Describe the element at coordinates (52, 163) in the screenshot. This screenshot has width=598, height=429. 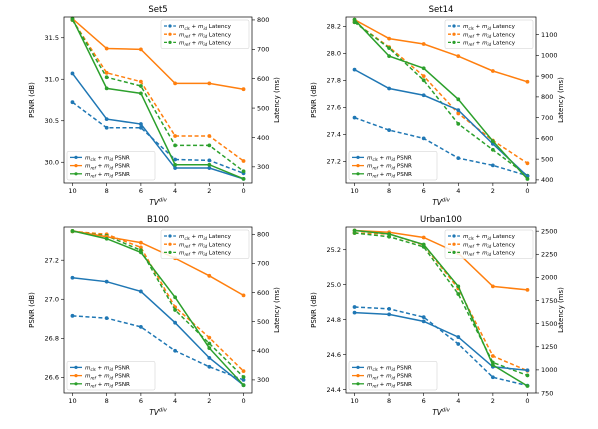
I see `y-tick-label: 30.0` at that location.